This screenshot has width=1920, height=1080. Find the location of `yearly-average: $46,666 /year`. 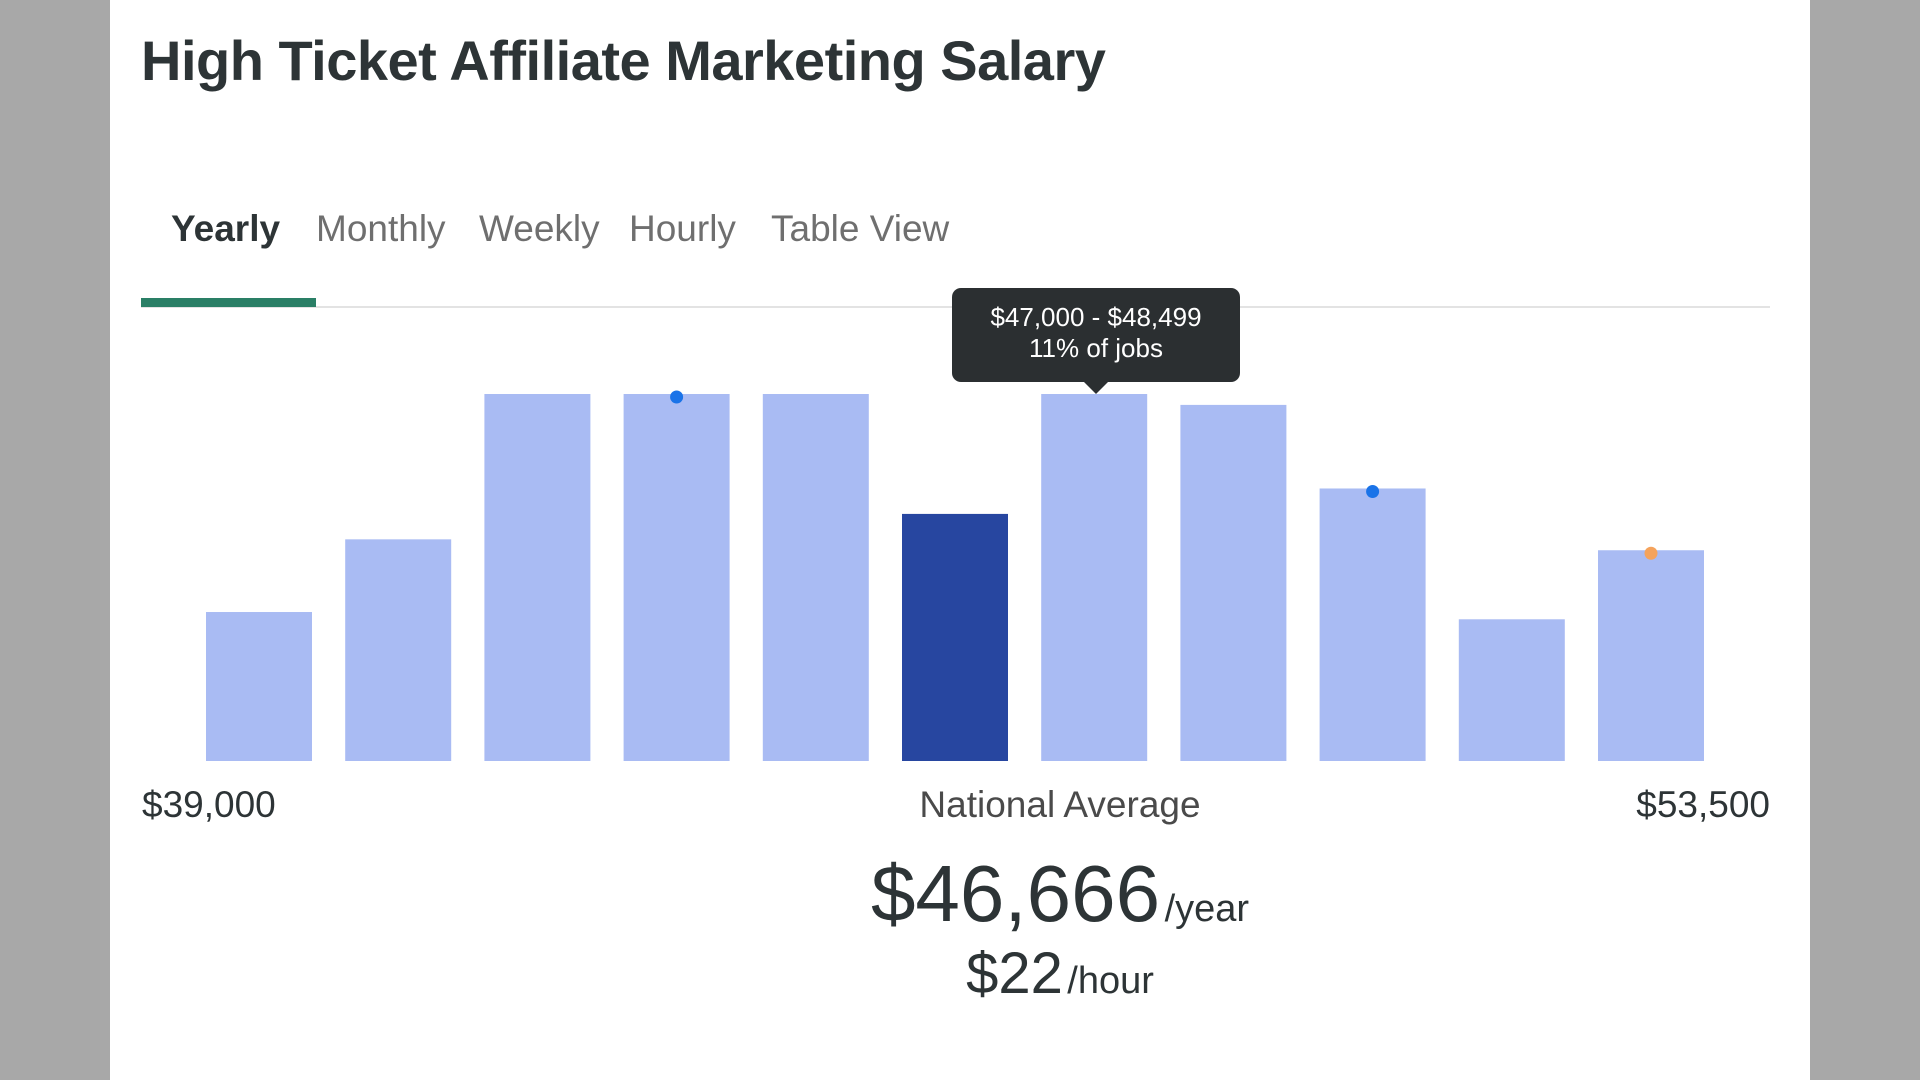

yearly-average: $46,666 /year is located at coordinates (1060, 894).